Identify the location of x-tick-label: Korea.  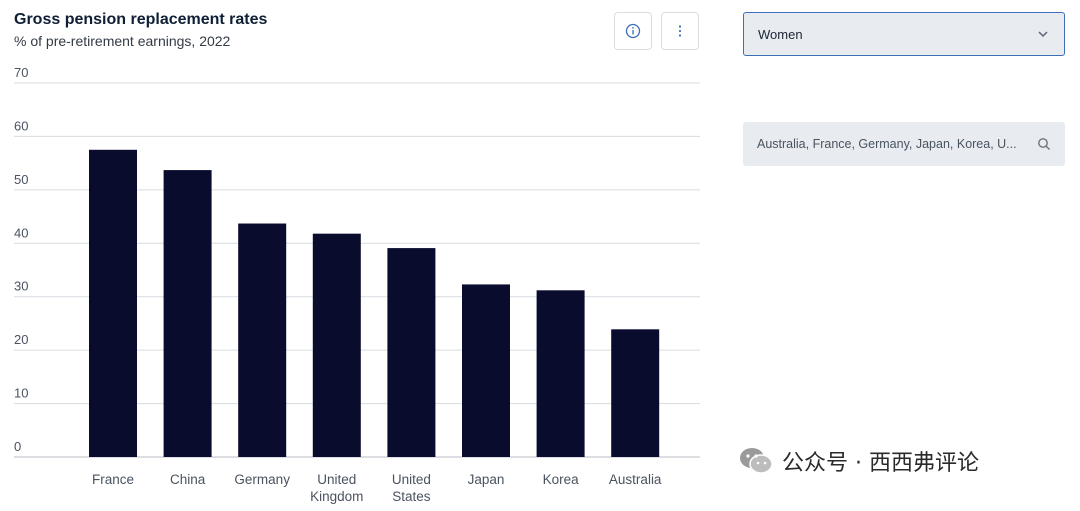
(561, 479).